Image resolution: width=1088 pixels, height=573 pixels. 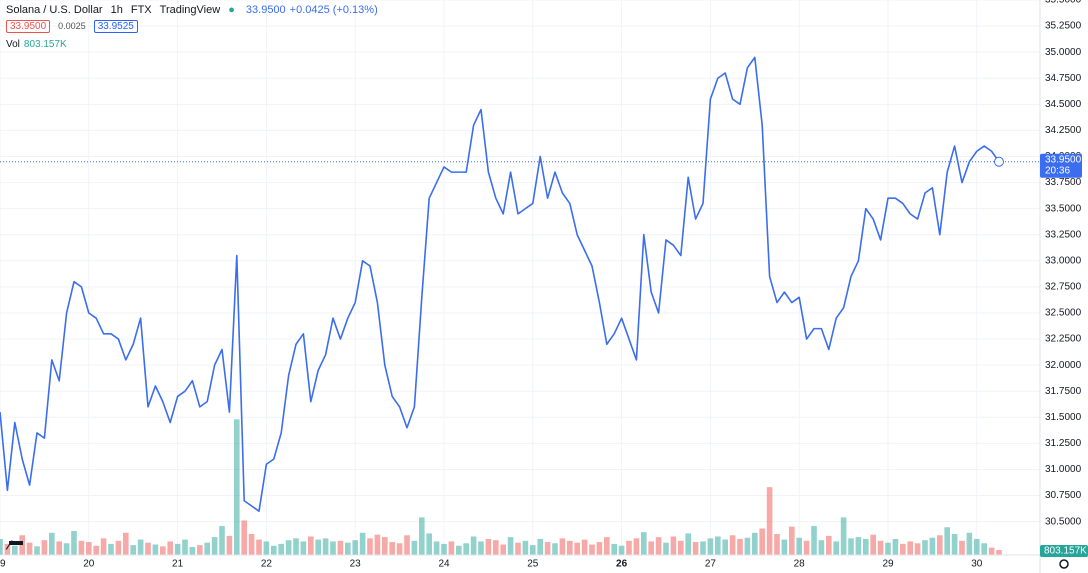 What do you see at coordinates (1063, 365) in the screenshot?
I see `y-tick-label: 32.0000` at bounding box center [1063, 365].